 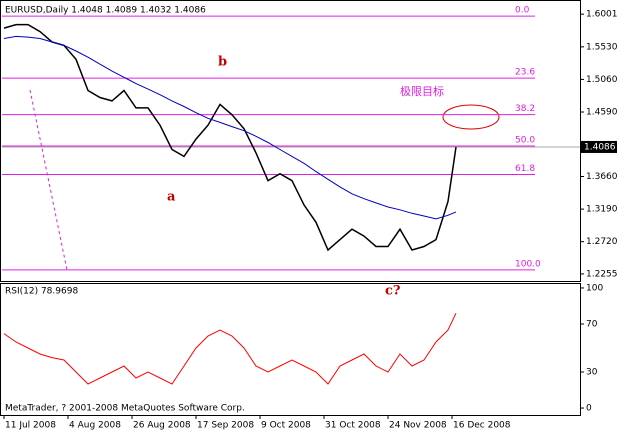 I want to click on y-tick-label: 1.4590, so click(x=601, y=113).